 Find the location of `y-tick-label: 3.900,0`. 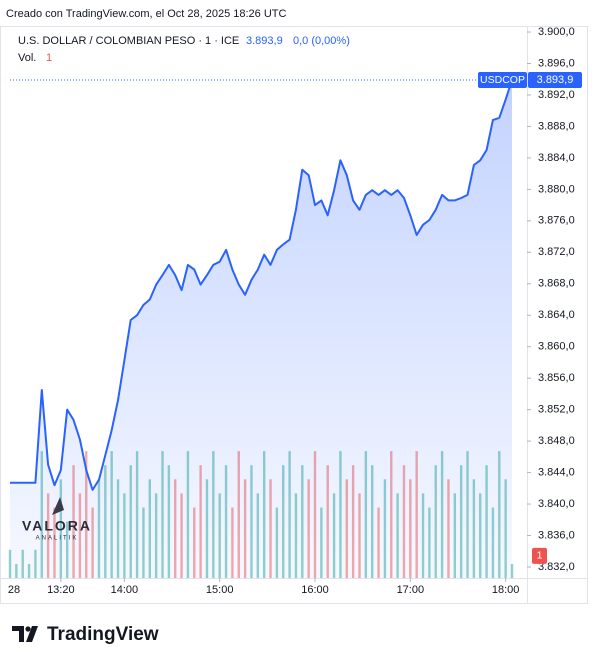

y-tick-label: 3.900,0 is located at coordinates (556, 32).